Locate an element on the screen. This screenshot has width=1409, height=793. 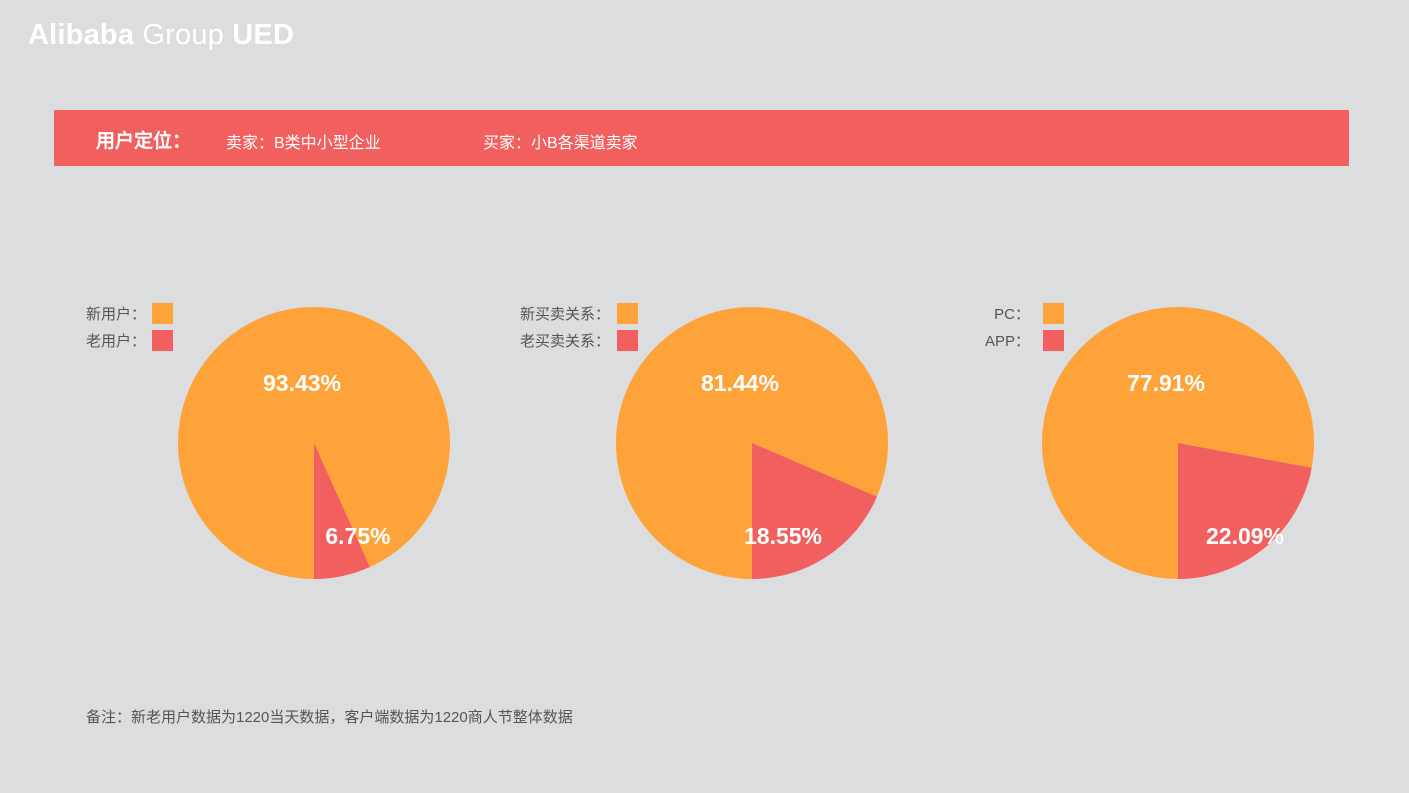
data-label-minor: 22.09% is located at coordinates (1245, 536).